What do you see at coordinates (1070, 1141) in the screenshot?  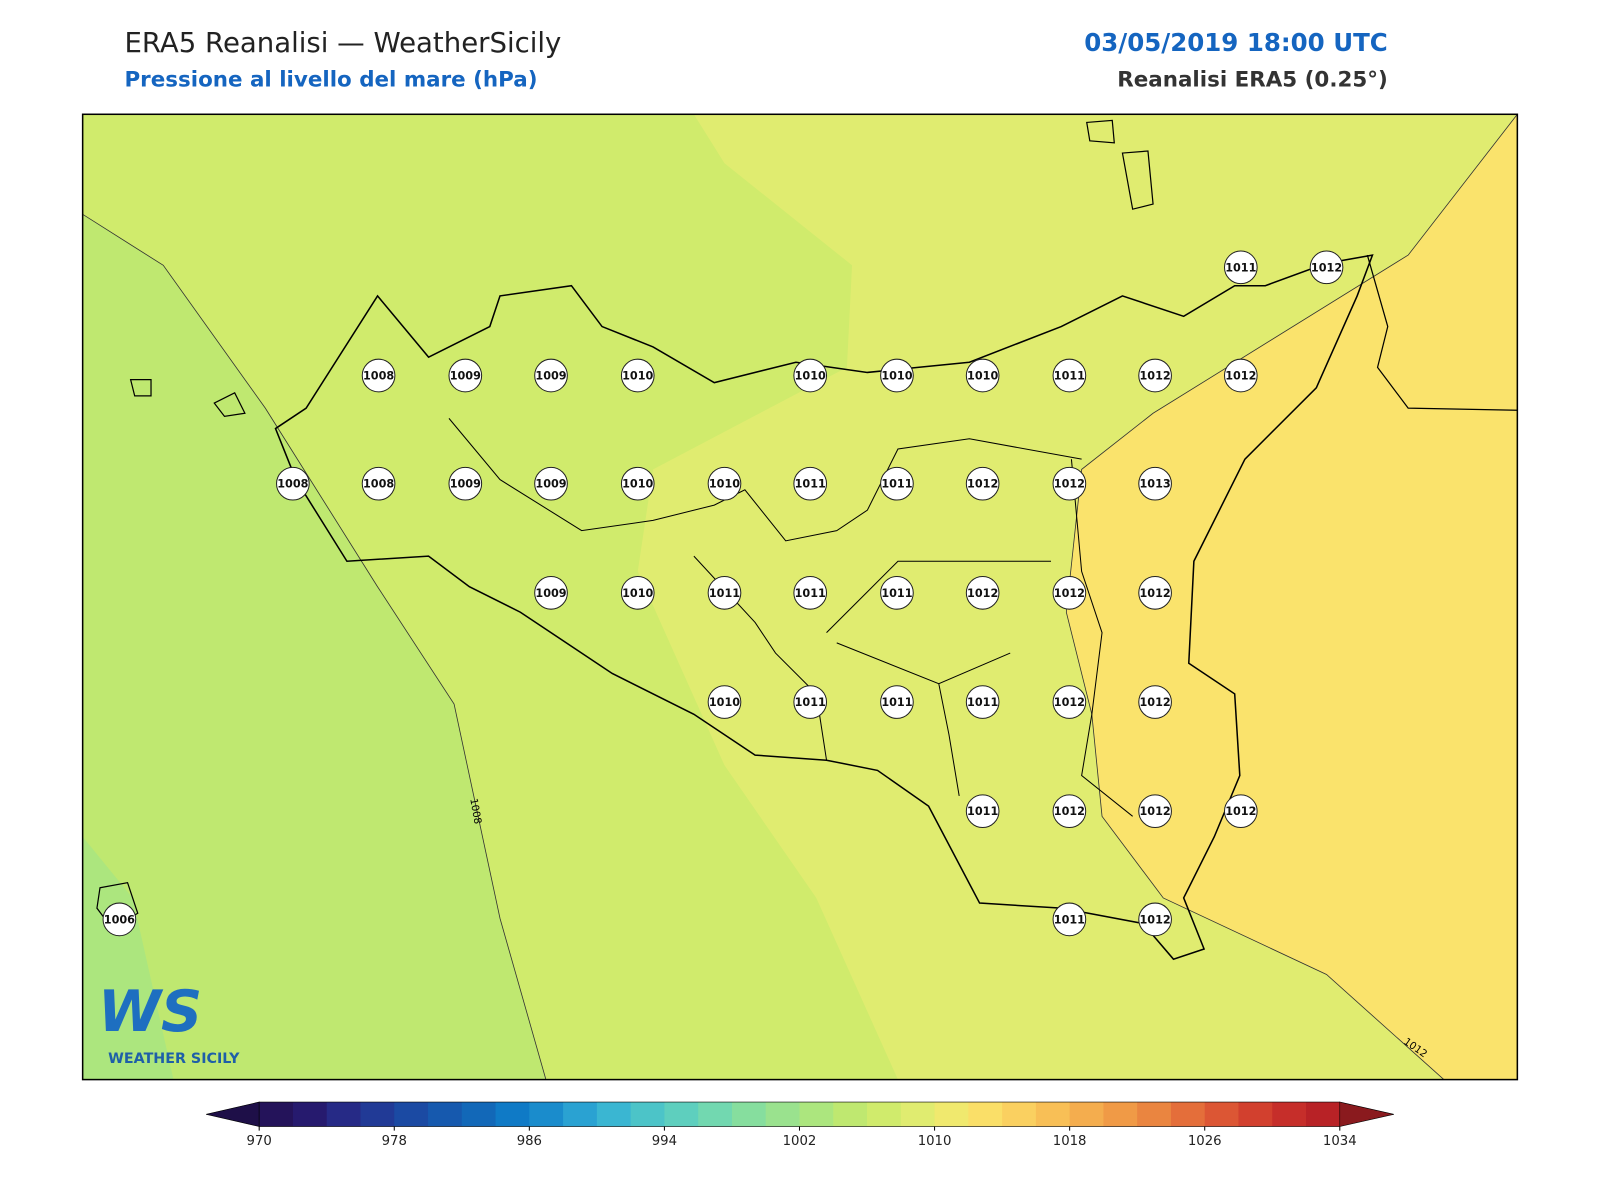 I see `colorbar-tick-label: 1018` at bounding box center [1070, 1141].